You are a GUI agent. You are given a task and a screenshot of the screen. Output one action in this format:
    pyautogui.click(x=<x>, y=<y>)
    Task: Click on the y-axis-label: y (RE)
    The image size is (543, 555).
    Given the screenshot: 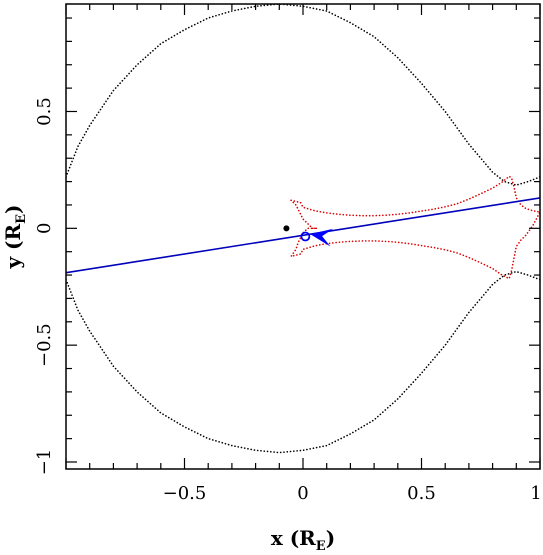 What is the action you would take?
    pyautogui.click(x=15, y=236)
    